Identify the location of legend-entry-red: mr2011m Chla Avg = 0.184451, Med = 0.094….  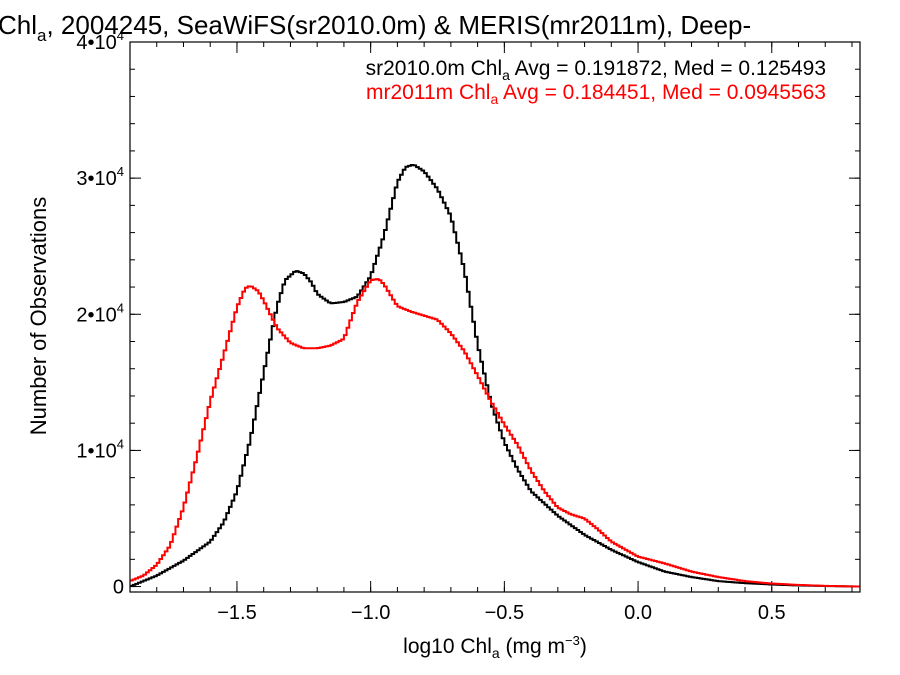
(596, 94).